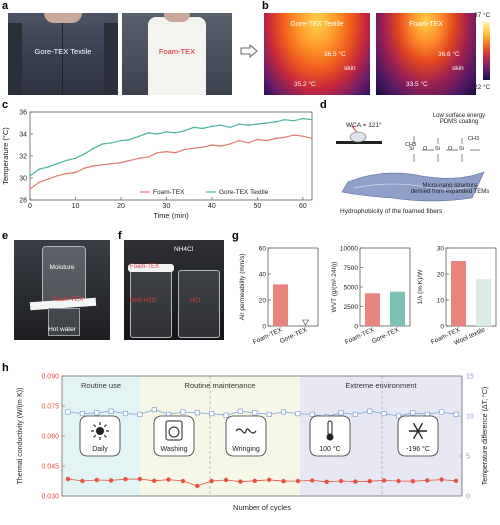 Image resolution: width=500 pixels, height=525 pixels. I want to click on y-tick-label: 32, so click(23, 157).